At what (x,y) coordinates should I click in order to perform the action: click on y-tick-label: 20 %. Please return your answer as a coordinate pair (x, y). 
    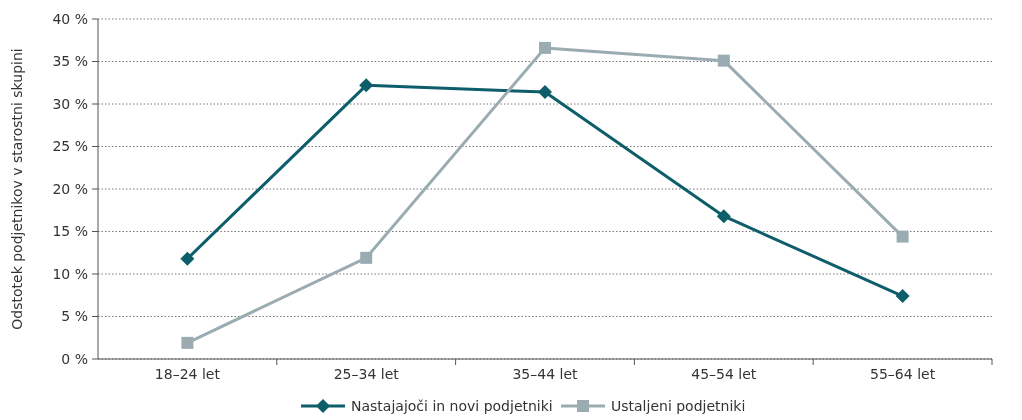
    Looking at the image, I should click on (70, 188).